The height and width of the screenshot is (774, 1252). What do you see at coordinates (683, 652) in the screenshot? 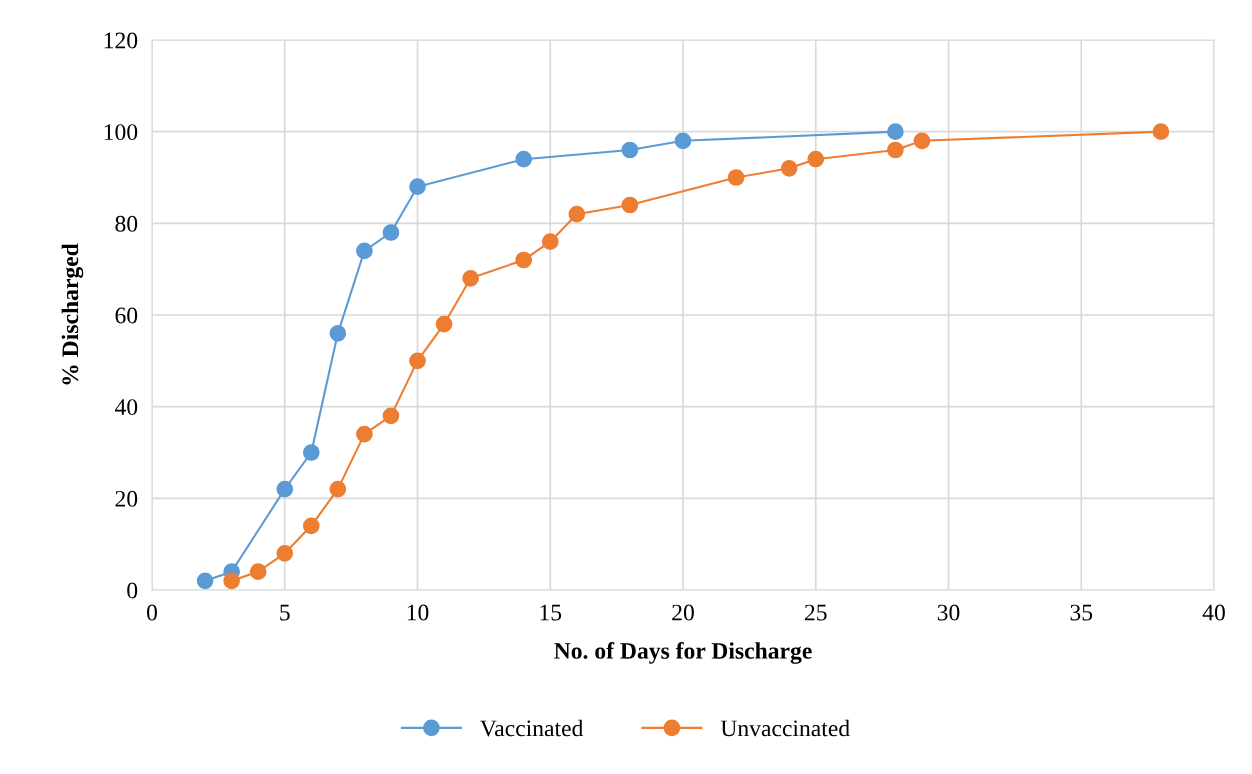
I see `x-axis-title: No. of Days for Discharge` at bounding box center [683, 652].